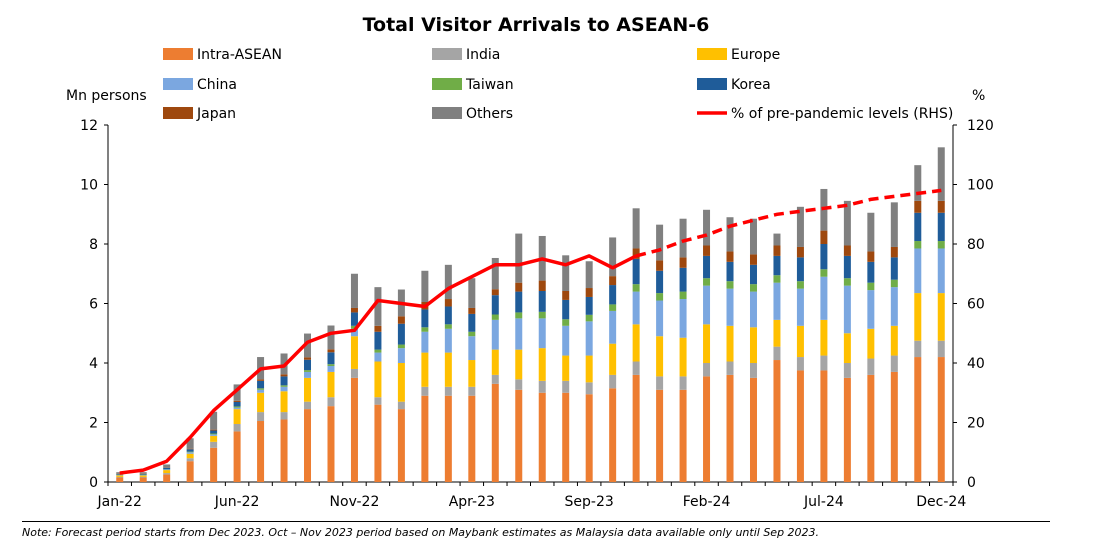 This screenshot has width=1093, height=547. Describe the element at coordinates (93, 364) in the screenshot. I see `y-tick-label-left: 4` at that location.